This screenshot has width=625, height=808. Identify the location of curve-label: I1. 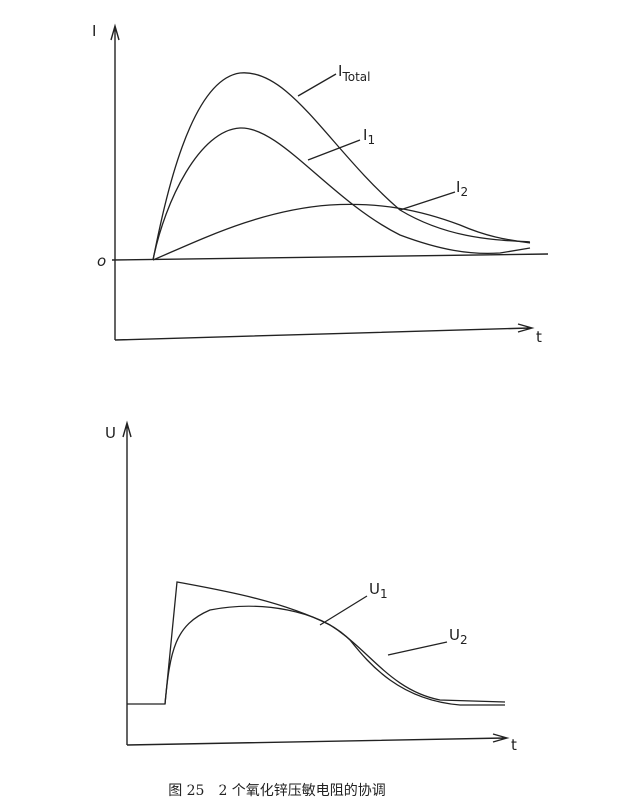
(369, 136).